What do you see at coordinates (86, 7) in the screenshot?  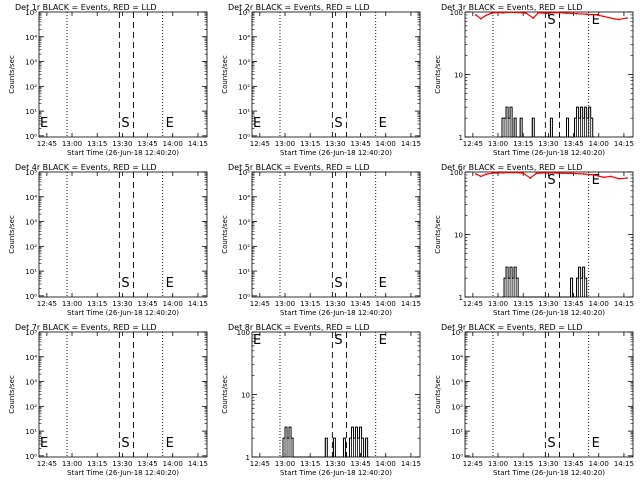 I see `panel-title: Det 1r BLACK = Events, RED = LLD` at bounding box center [86, 7].